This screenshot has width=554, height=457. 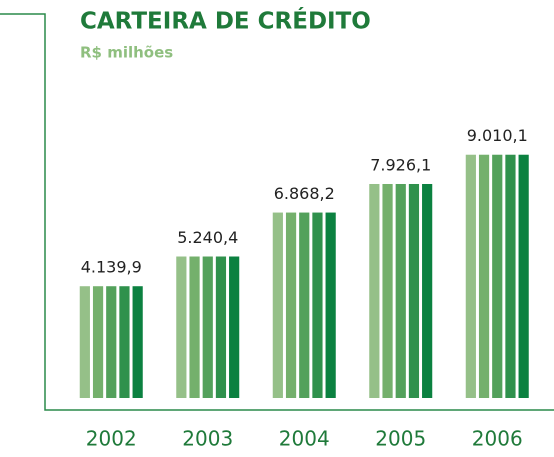 I want to click on value-label: 6.868,2, so click(x=304, y=193).